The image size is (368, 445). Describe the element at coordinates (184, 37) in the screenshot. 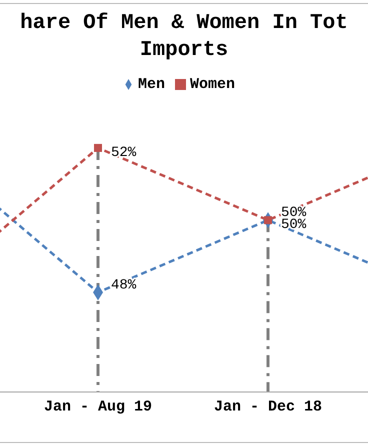

I see `chart-title: hare Of Men & Women In Tot Imports` at that location.